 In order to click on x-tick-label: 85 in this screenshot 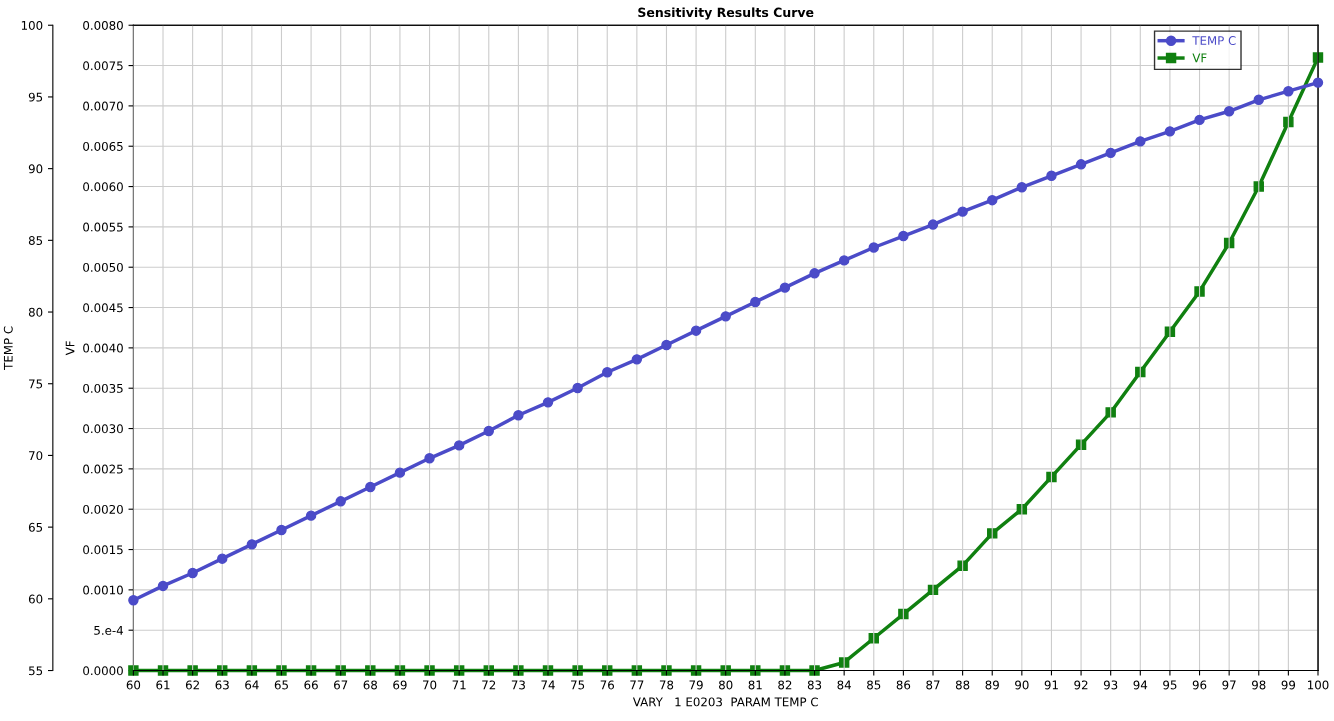, I will do `click(874, 685)`.